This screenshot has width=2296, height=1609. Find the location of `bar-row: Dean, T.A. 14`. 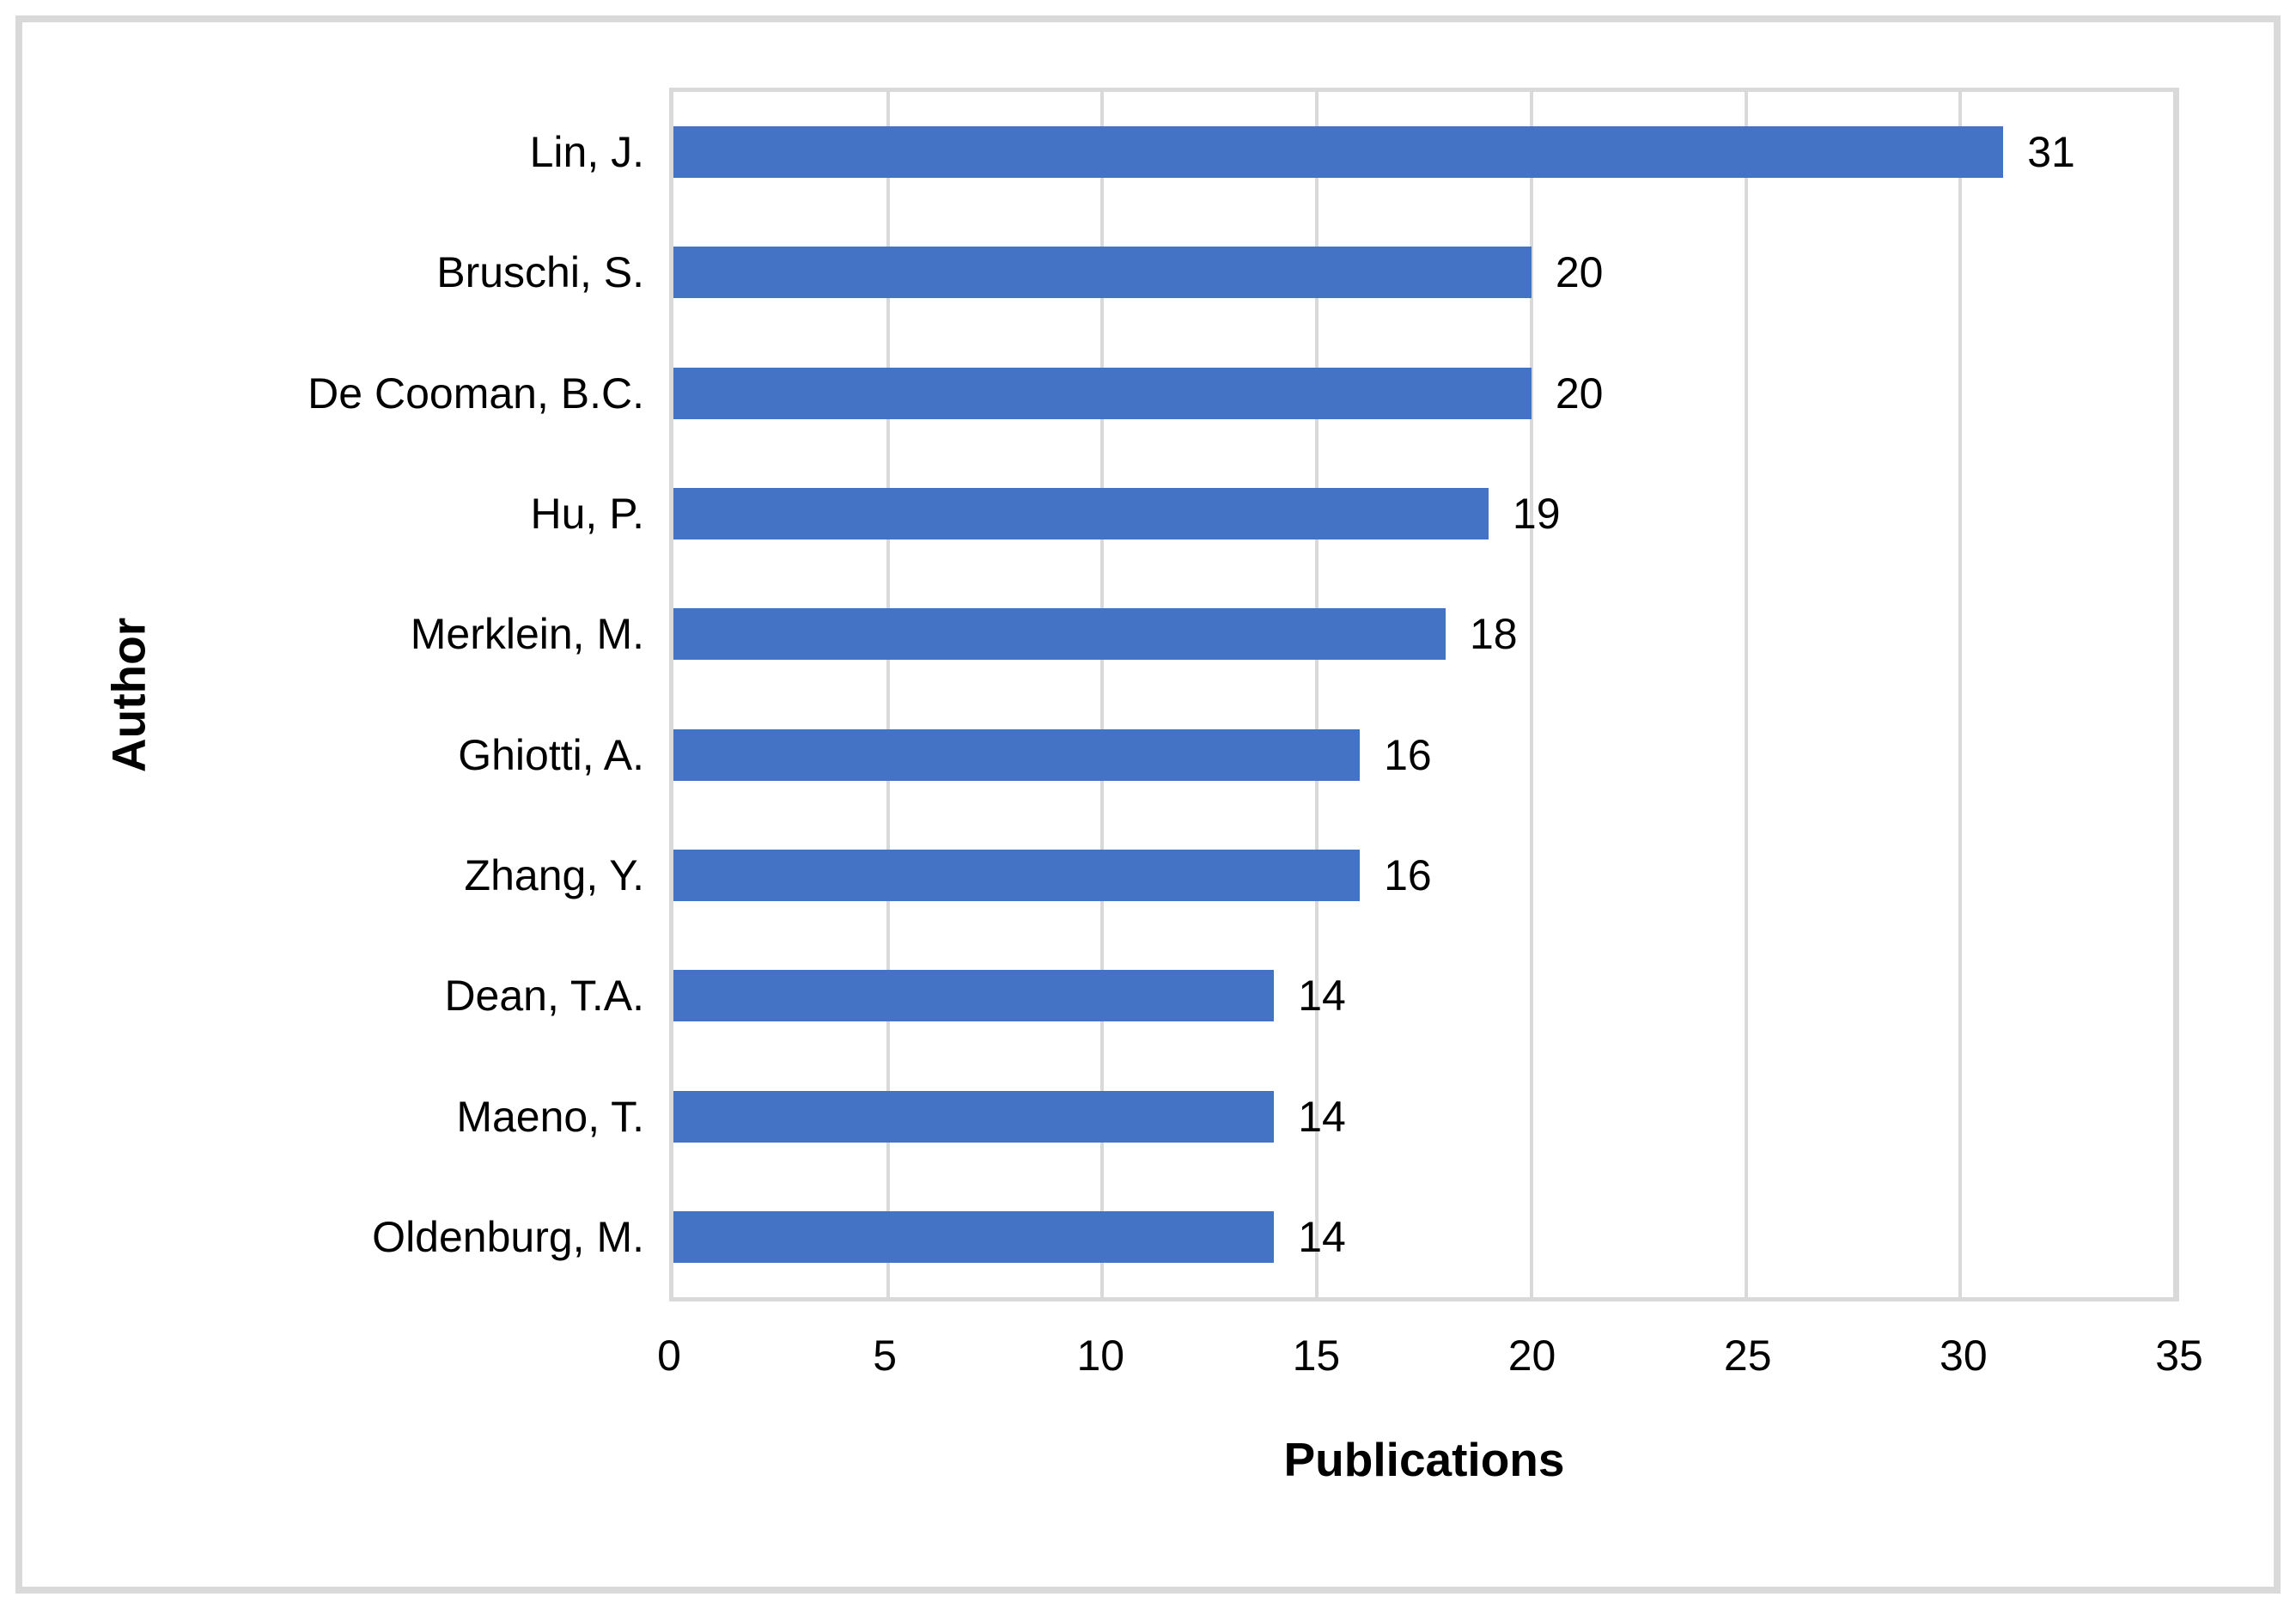

bar-row: Dean, T.A. 14 is located at coordinates (1309, 996).